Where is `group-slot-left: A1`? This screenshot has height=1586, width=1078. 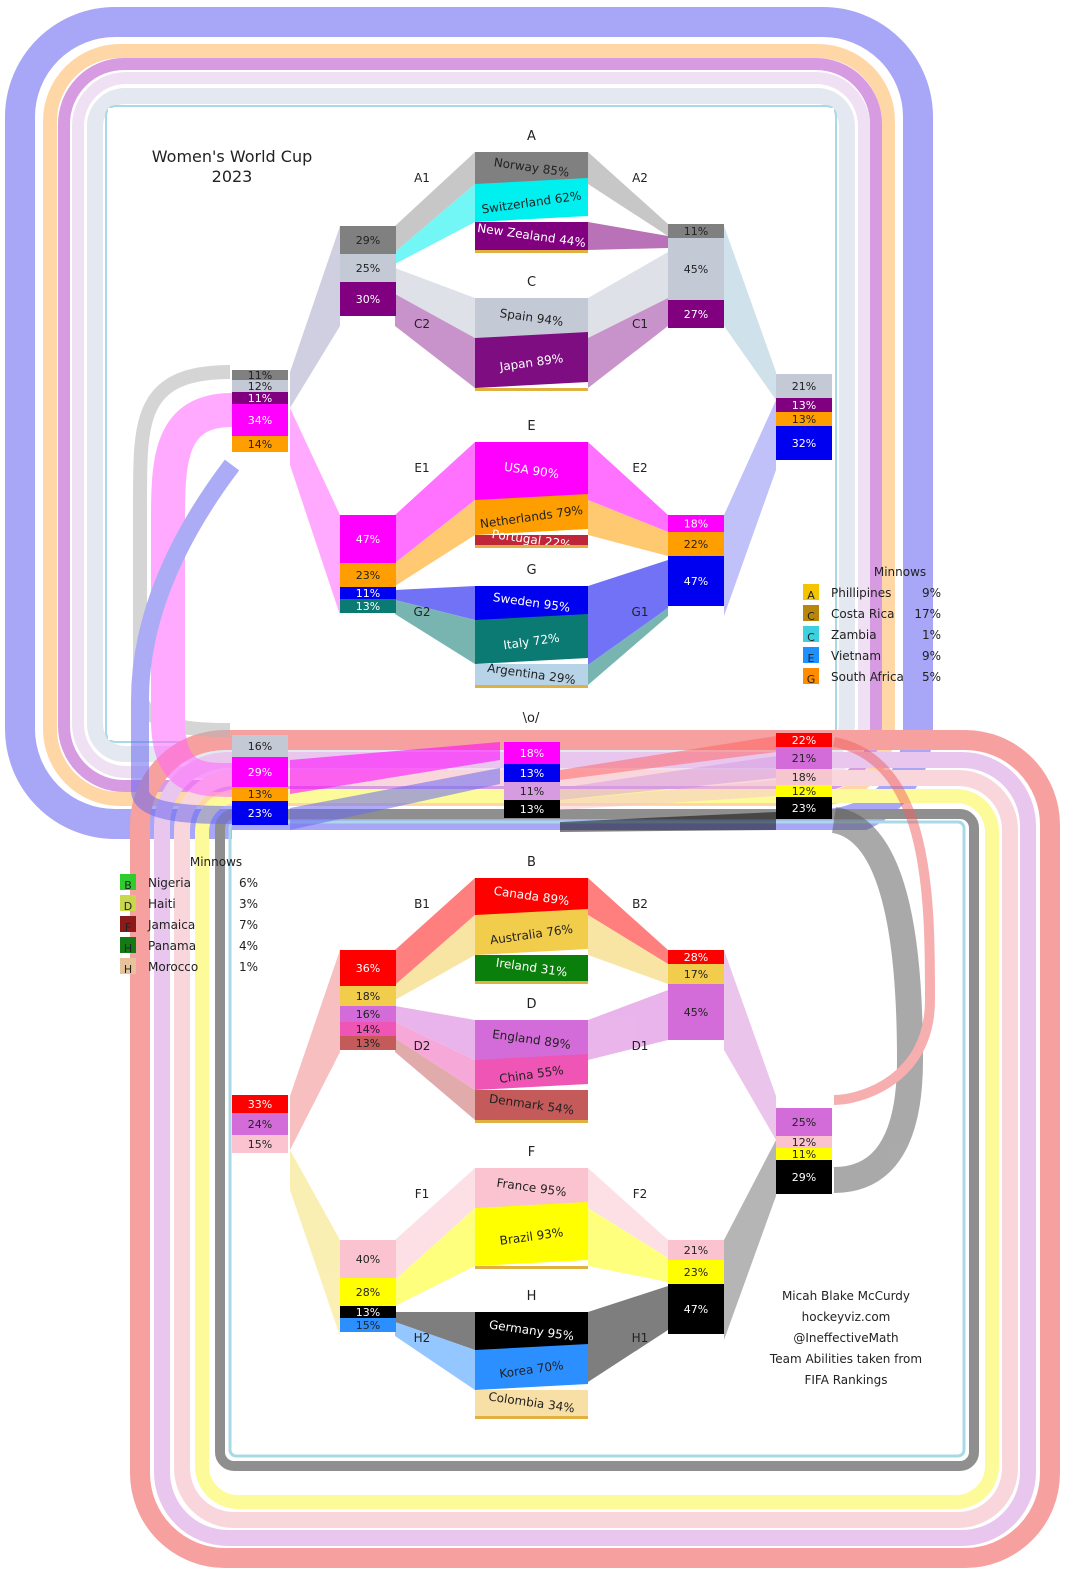
group-slot-left: A1 is located at coordinates (422, 178).